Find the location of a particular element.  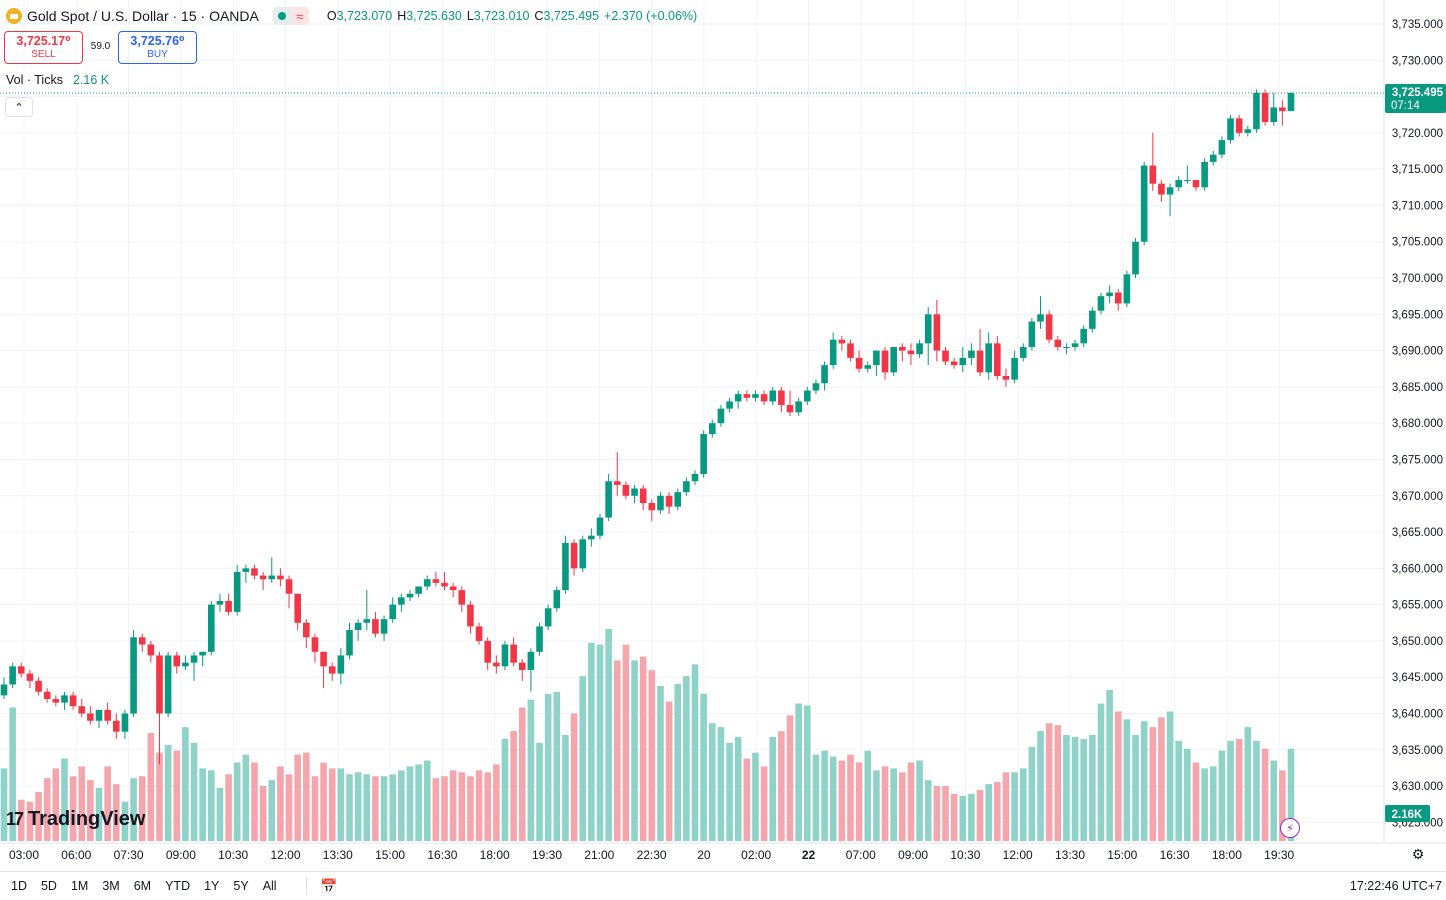

range-5d: 5D is located at coordinates (48, 886).